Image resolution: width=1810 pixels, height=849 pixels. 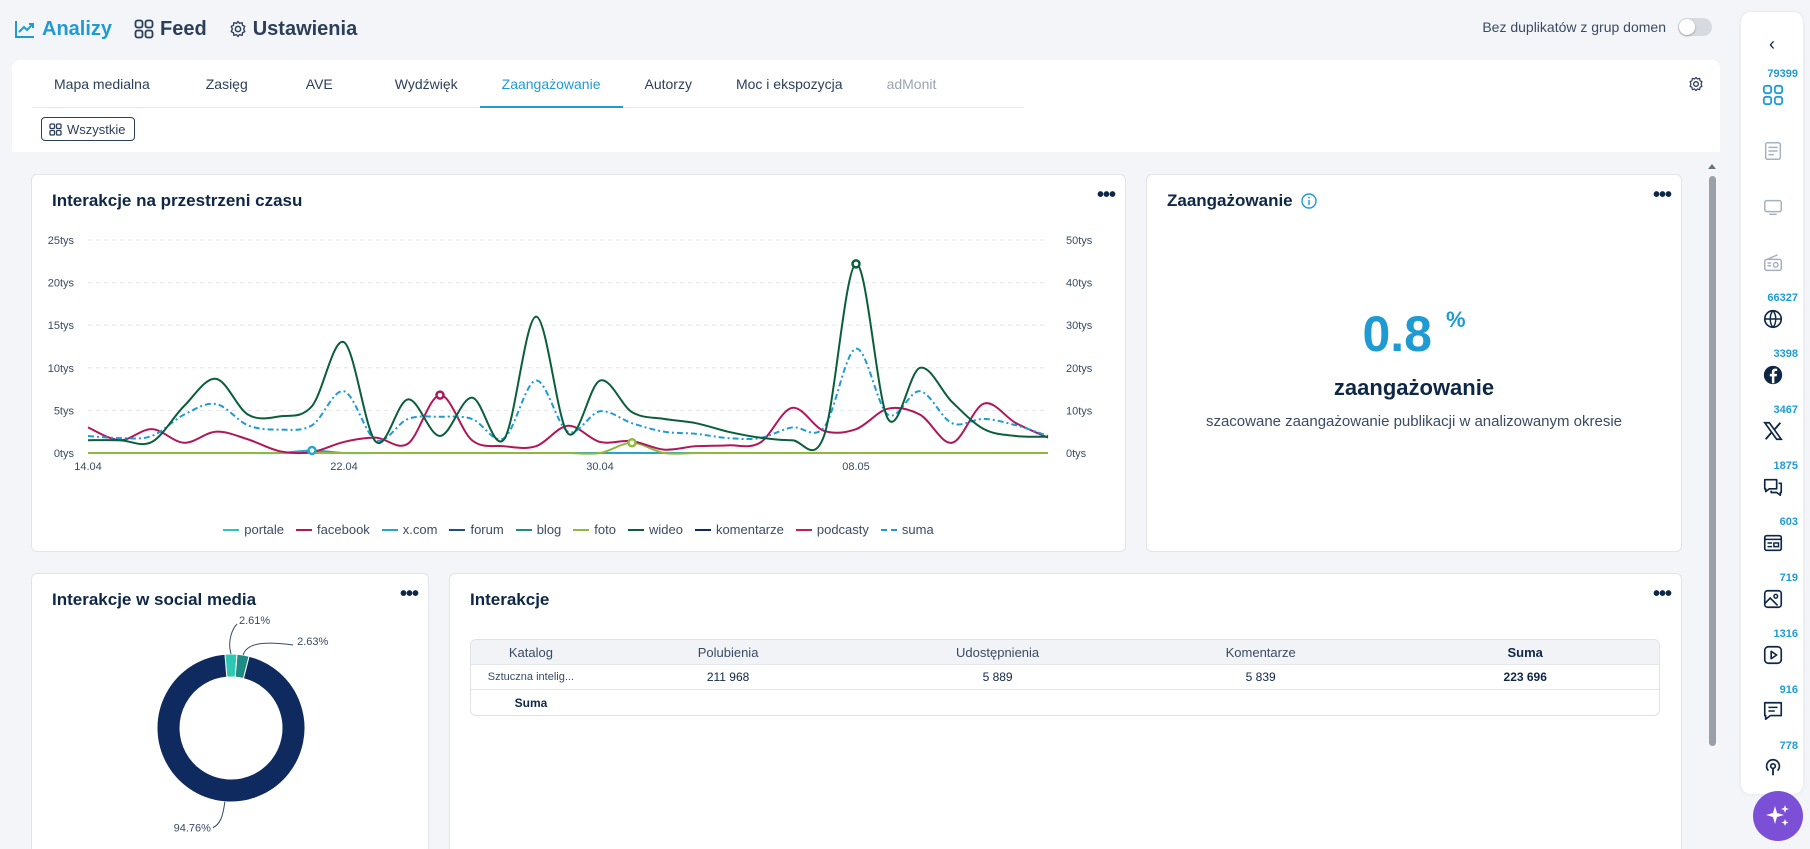 I want to click on sidebar-source-tv, so click(x=1772, y=208).